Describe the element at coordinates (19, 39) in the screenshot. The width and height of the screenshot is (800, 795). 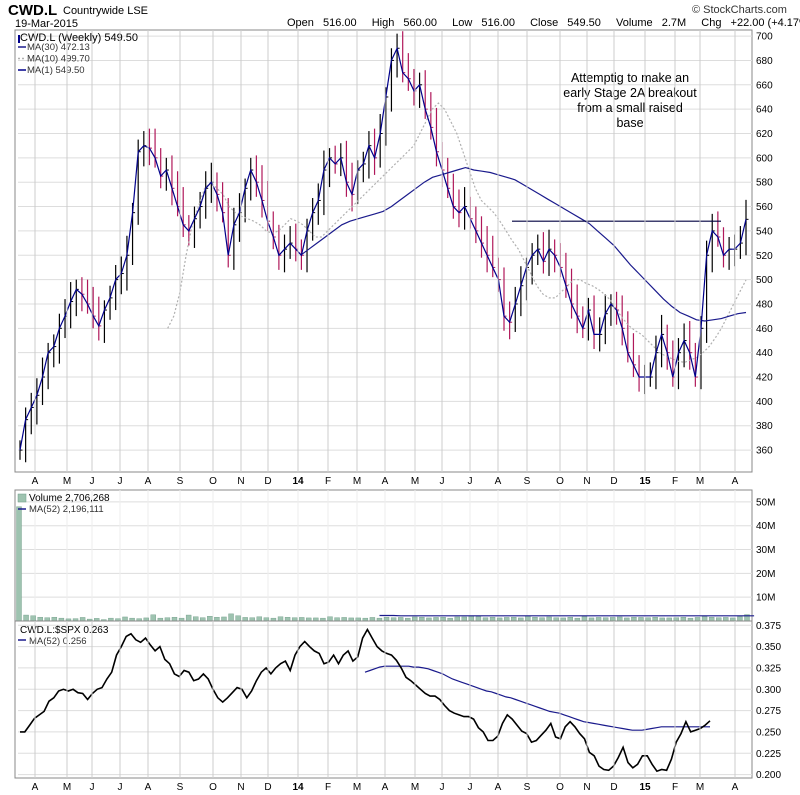
I see `legend-swatch` at that location.